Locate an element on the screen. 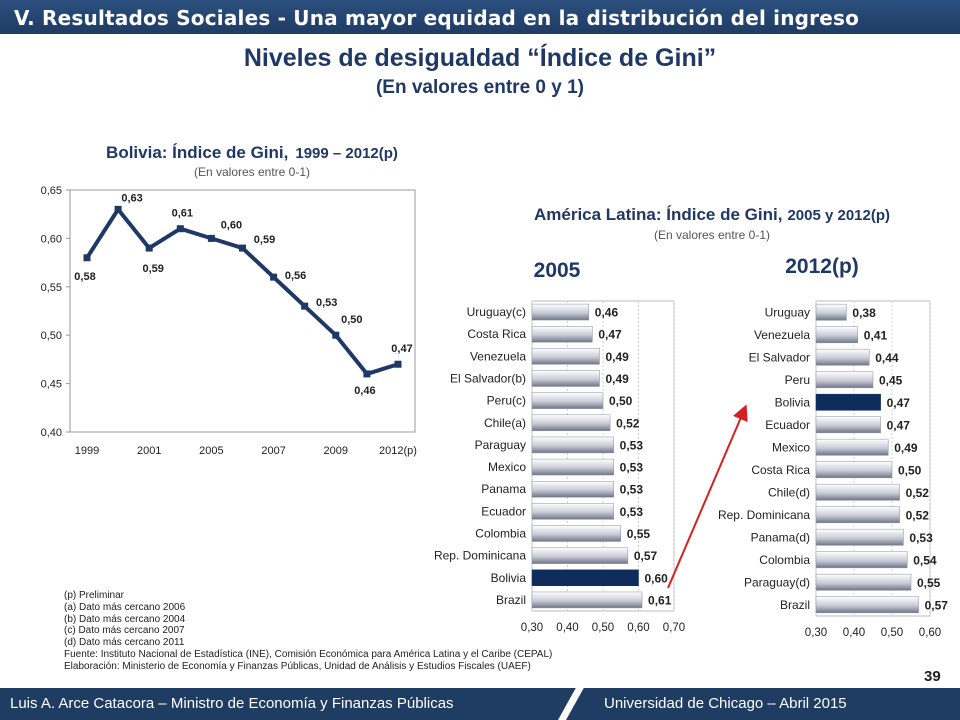  bar-data-label: 0,55 is located at coordinates (639, 534).